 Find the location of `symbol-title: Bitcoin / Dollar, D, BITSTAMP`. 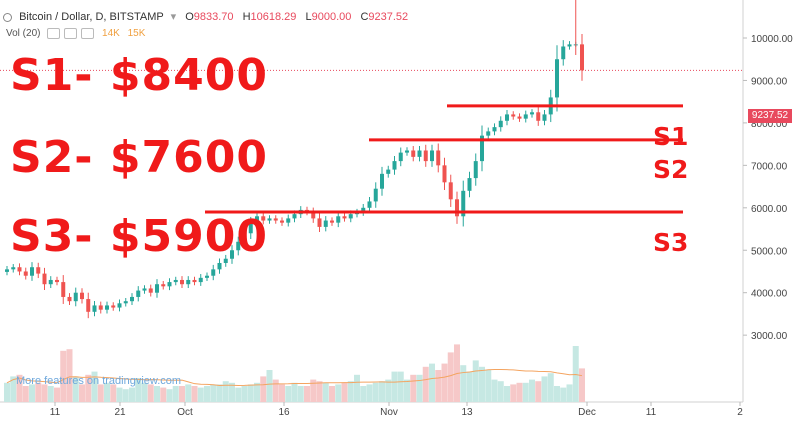

symbol-title: Bitcoin / Dollar, D, BITSTAMP is located at coordinates (91, 17).